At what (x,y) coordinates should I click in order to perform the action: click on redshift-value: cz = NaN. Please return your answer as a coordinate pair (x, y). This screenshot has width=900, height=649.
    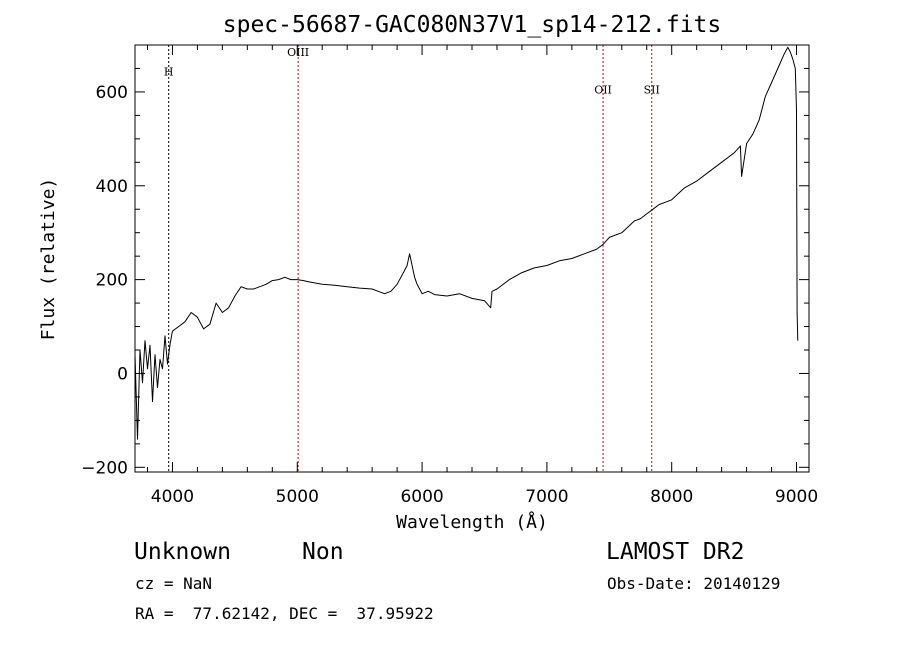
    Looking at the image, I should click on (174, 583).